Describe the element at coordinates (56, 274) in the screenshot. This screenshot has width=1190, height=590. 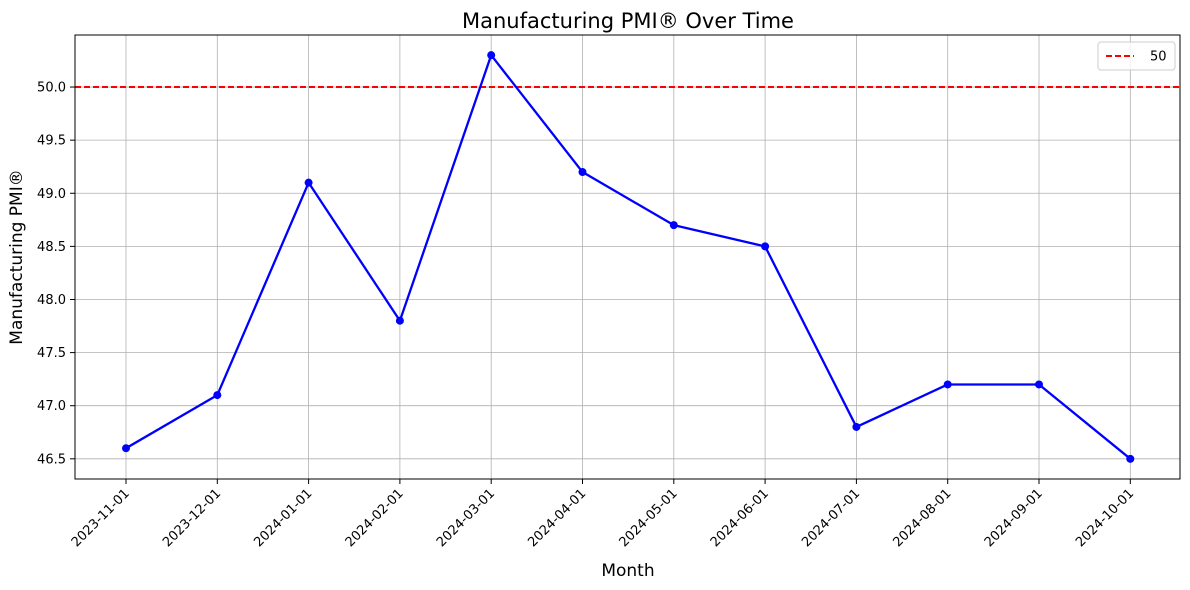
I see `y-axis-ticks: 46.5 47.0 47.5 48.0 48.5 49.0 49.5 50.0` at that location.